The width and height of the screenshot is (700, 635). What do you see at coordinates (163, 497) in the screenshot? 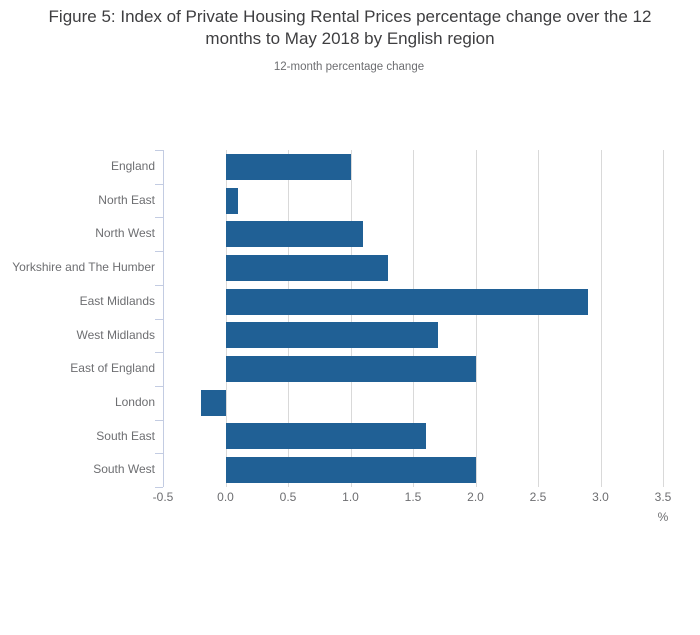
I see `x-tick-label--0-5: -0.5` at bounding box center [163, 497].